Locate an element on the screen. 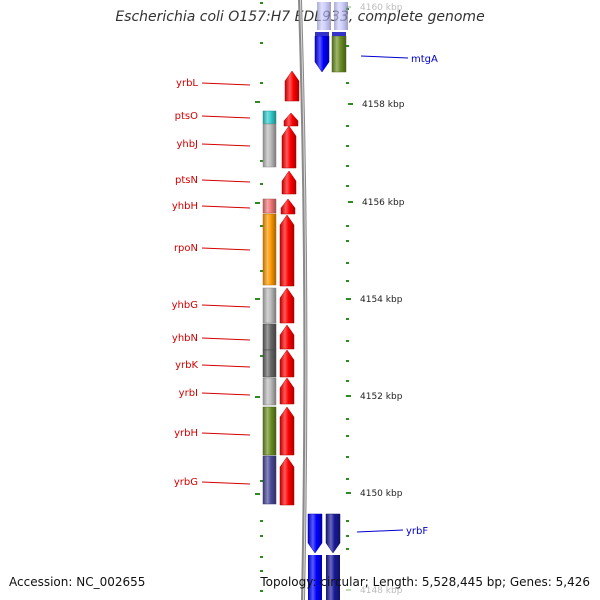 The width and height of the screenshot is (600, 600). gene-label-rpon: rpoN is located at coordinates (186, 248).